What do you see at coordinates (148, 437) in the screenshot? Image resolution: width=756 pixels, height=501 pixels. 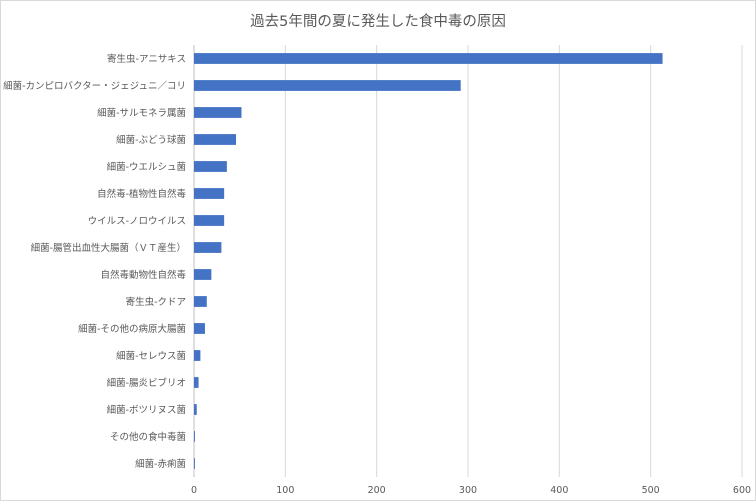 I see `category-label: その他の食中毒菌` at bounding box center [148, 437].